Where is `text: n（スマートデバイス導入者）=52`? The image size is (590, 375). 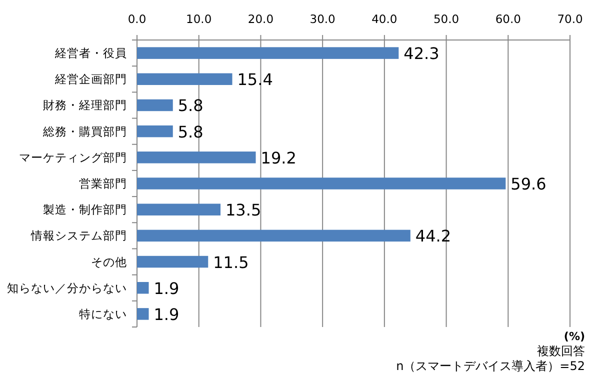 text: n（スマートデバイス導入者）=52 is located at coordinates (490, 366).